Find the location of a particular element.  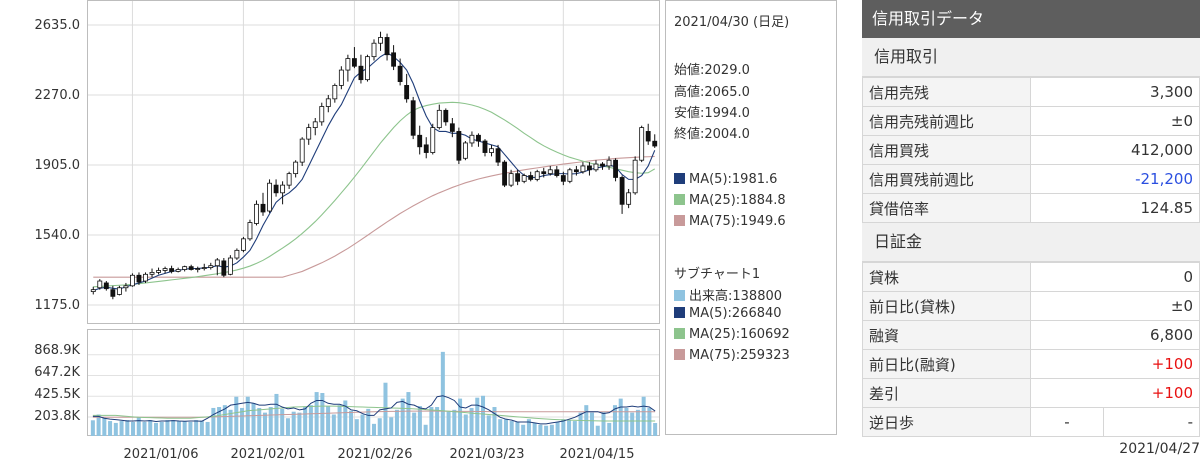

info-low: 安値:1994.0 is located at coordinates (712, 113).